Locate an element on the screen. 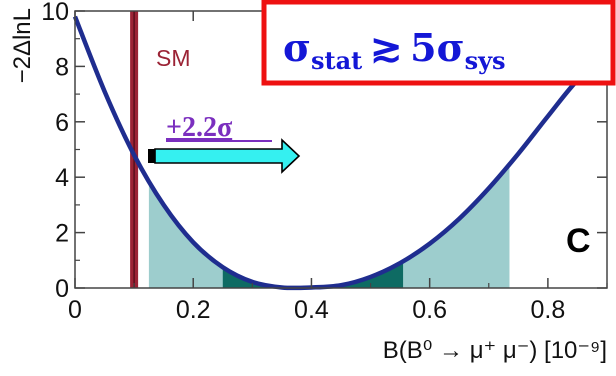 The height and width of the screenshot is (376, 616). callout-sys-subscript: sys is located at coordinates (485, 60).